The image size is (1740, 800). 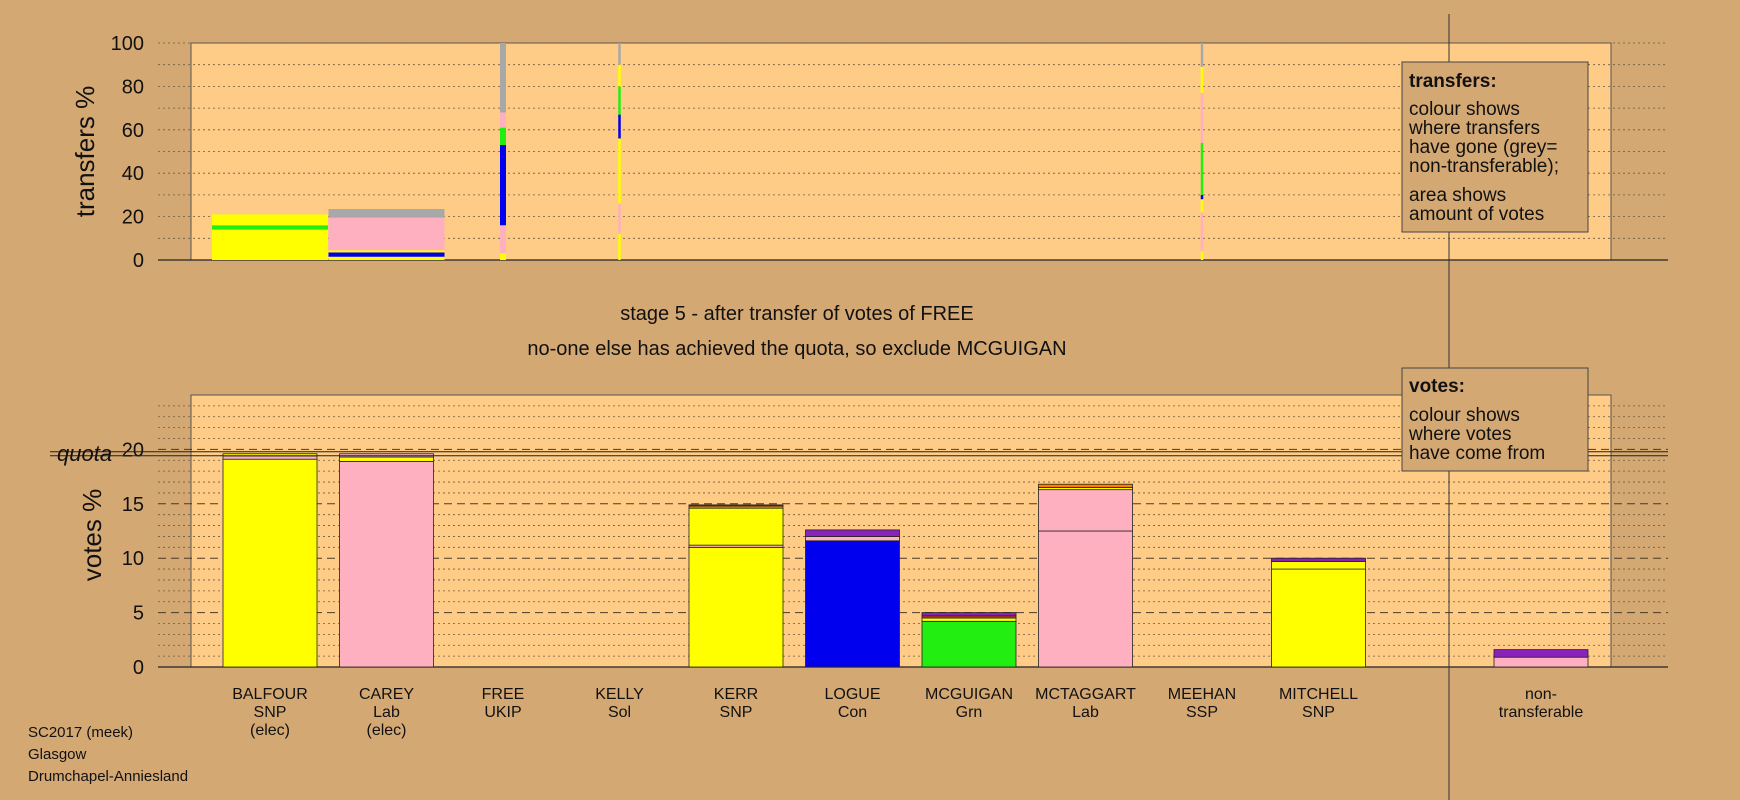 What do you see at coordinates (1437, 386) in the screenshot?
I see `votes-legend-title: votes:` at bounding box center [1437, 386].